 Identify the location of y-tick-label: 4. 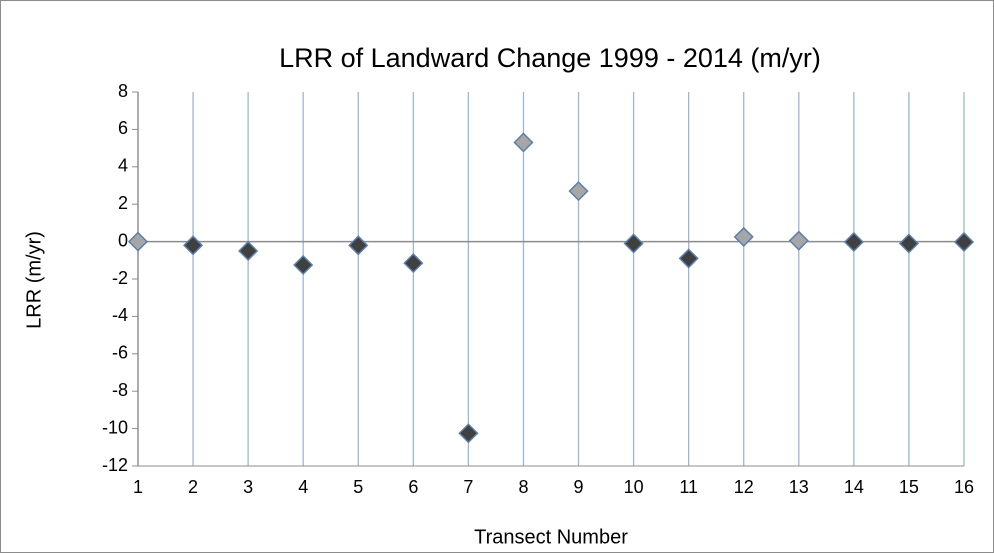
(123, 166).